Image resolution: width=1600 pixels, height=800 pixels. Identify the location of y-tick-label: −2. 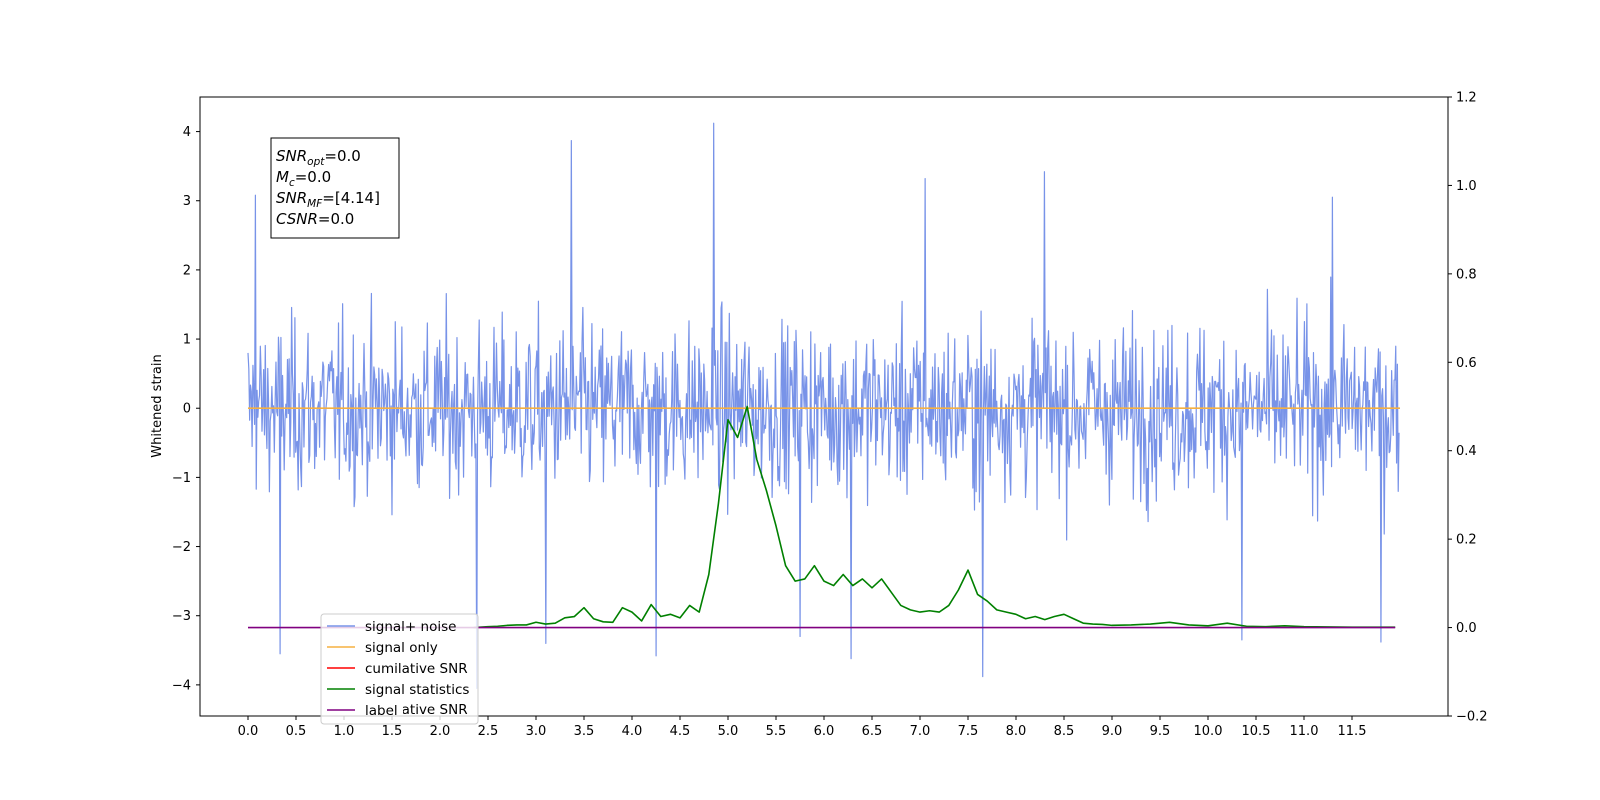
(181, 547).